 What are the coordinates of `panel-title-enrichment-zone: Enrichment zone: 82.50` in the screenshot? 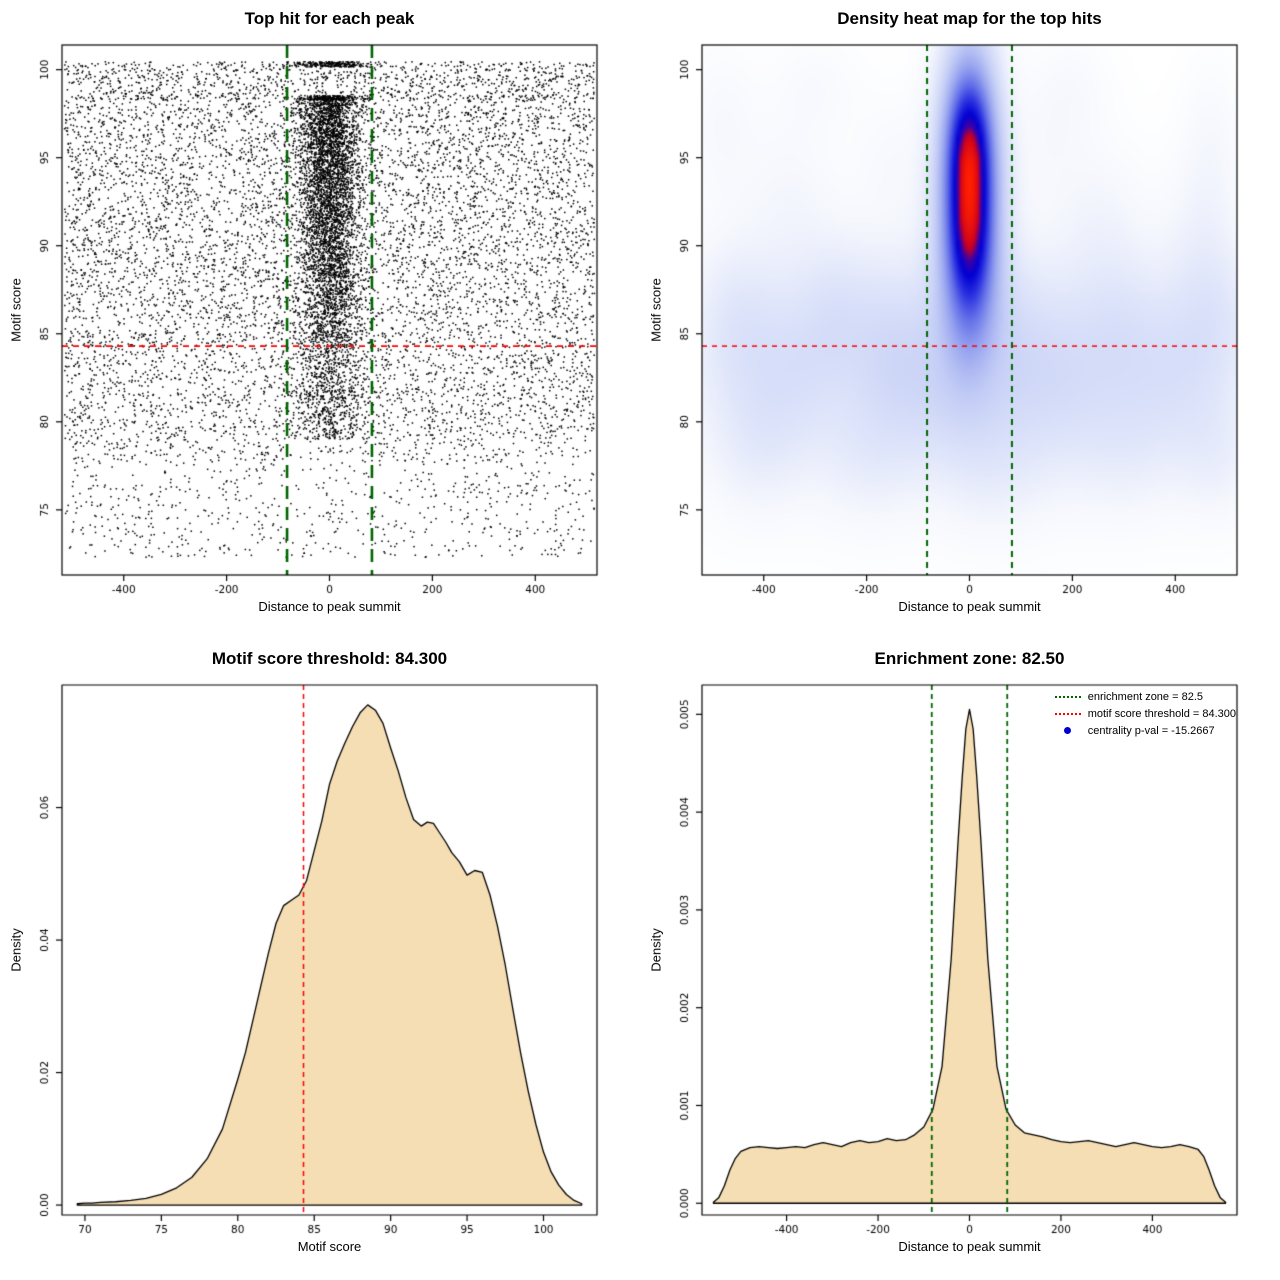 It's located at (969, 658).